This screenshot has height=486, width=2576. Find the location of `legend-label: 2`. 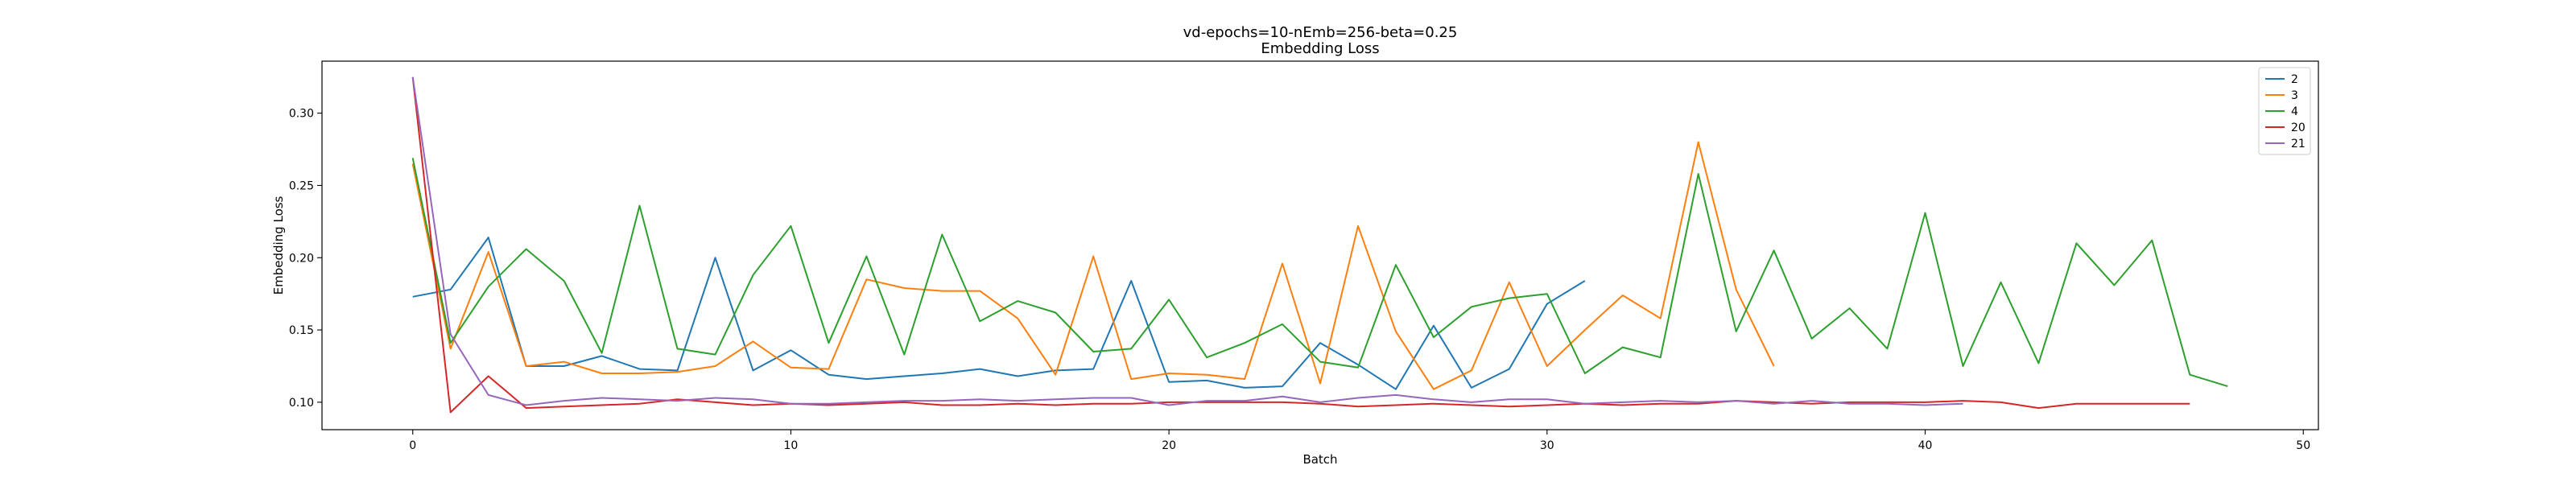

legend-label: 2 is located at coordinates (2294, 79).